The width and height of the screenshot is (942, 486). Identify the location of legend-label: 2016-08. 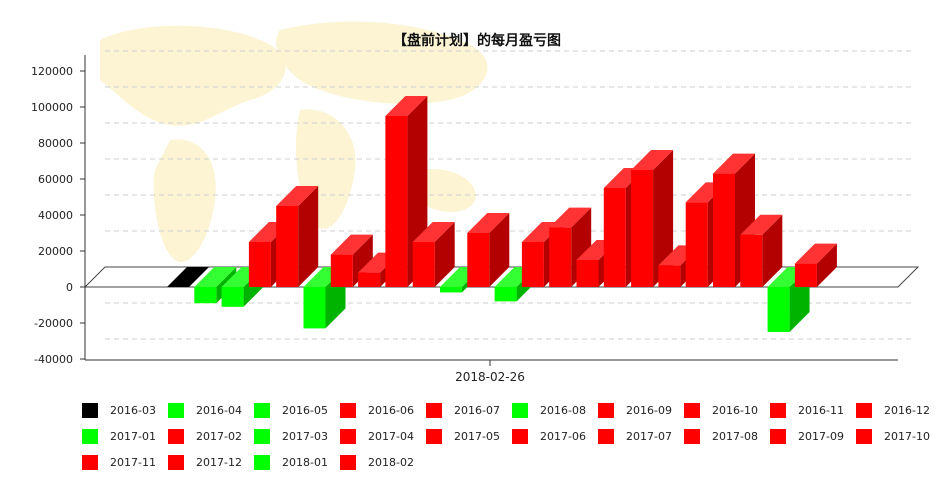
(563, 410).